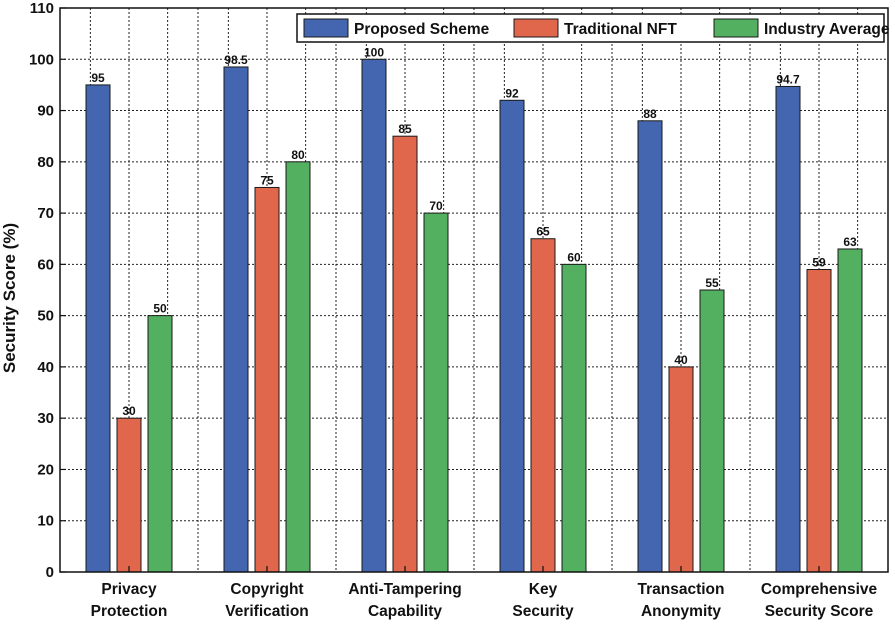 This screenshot has height=626, width=895. Describe the element at coordinates (45, 213) in the screenshot. I see `y-tick-label: 70` at that location.